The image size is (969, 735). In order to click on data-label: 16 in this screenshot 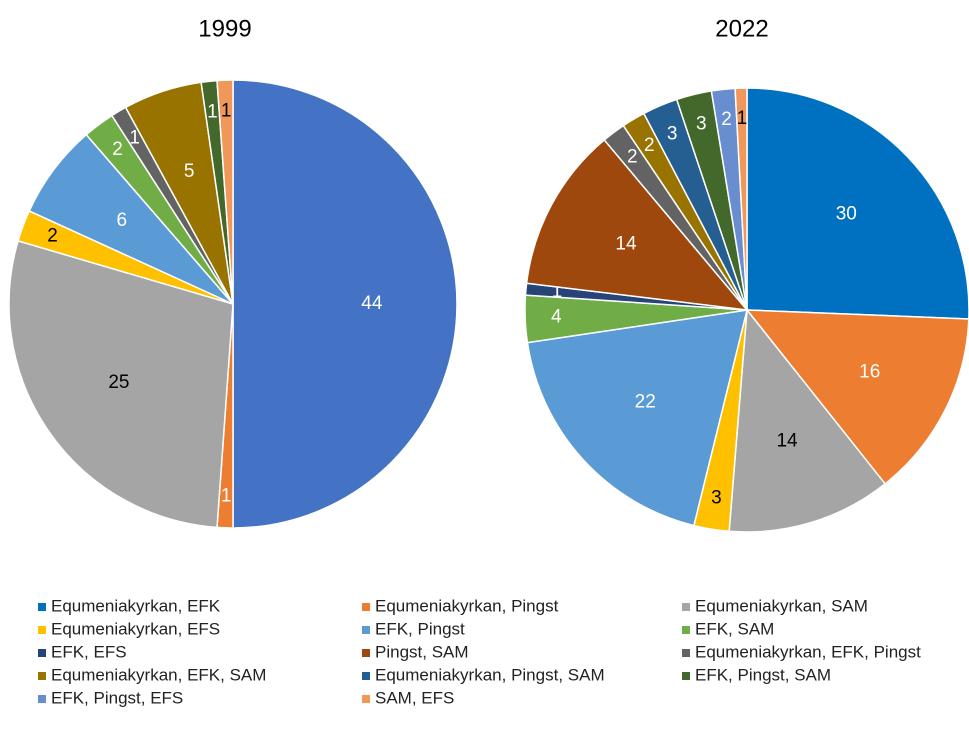, I will do `click(869, 371)`.